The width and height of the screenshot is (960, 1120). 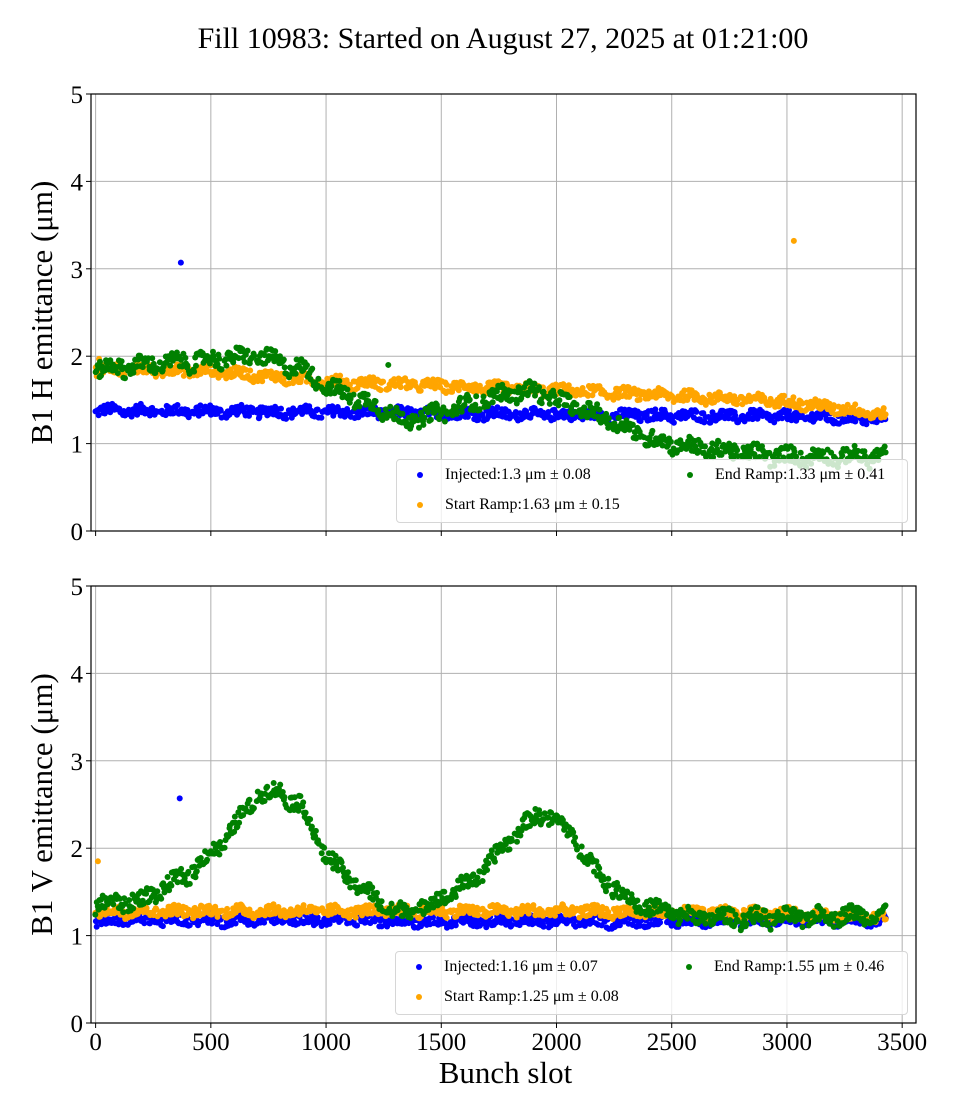 What do you see at coordinates (689, 967) in the screenshot?
I see `legend-marker-end-ramp` at bounding box center [689, 967].